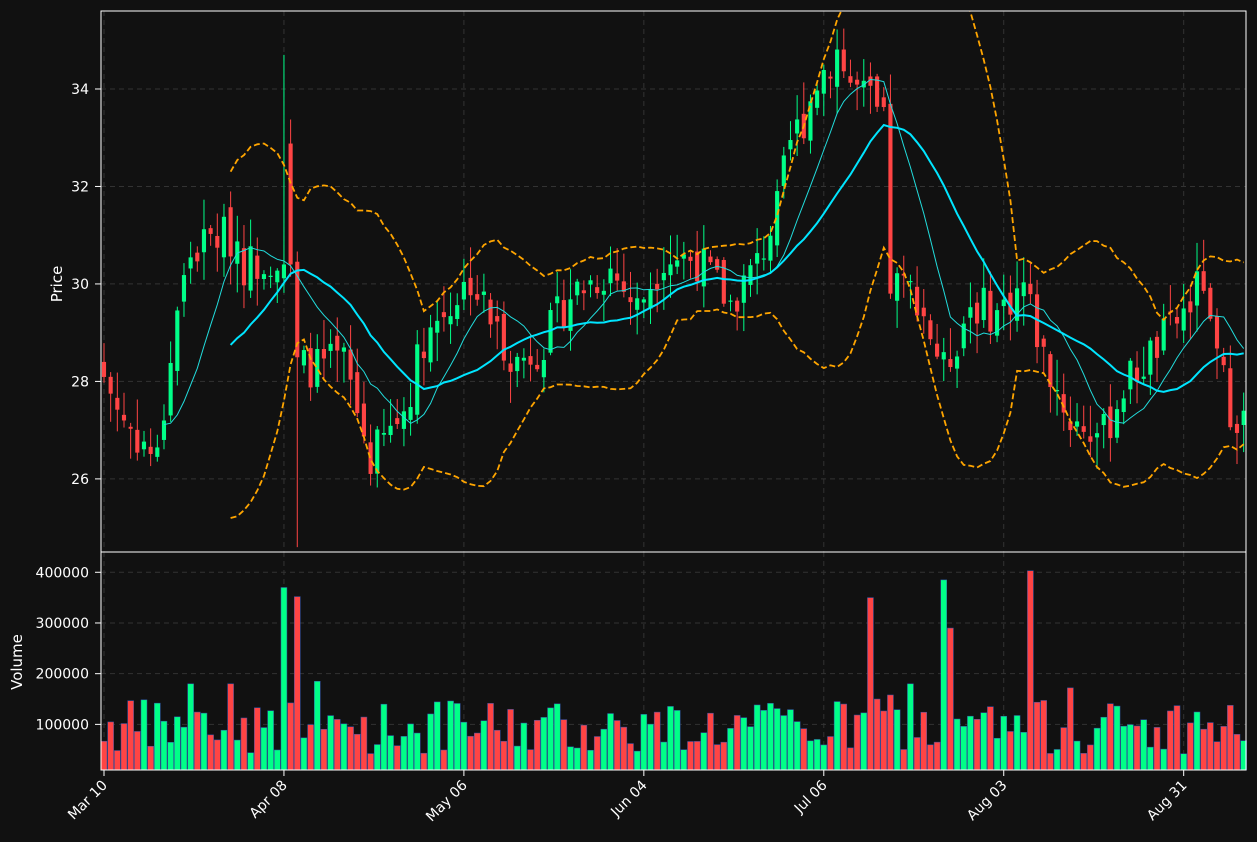 This screenshot has height=842, width=1257. I want to click on price-tick-label: 30, so click(80, 285).